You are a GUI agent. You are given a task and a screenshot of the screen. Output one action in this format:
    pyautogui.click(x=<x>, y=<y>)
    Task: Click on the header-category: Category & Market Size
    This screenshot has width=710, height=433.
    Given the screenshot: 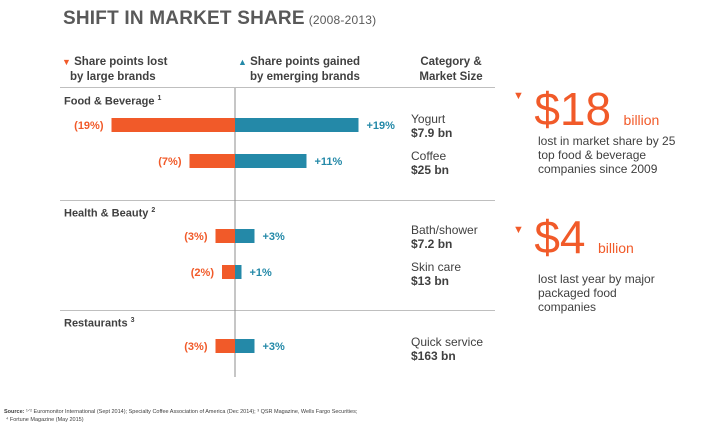 What is the action you would take?
    pyautogui.click(x=451, y=70)
    